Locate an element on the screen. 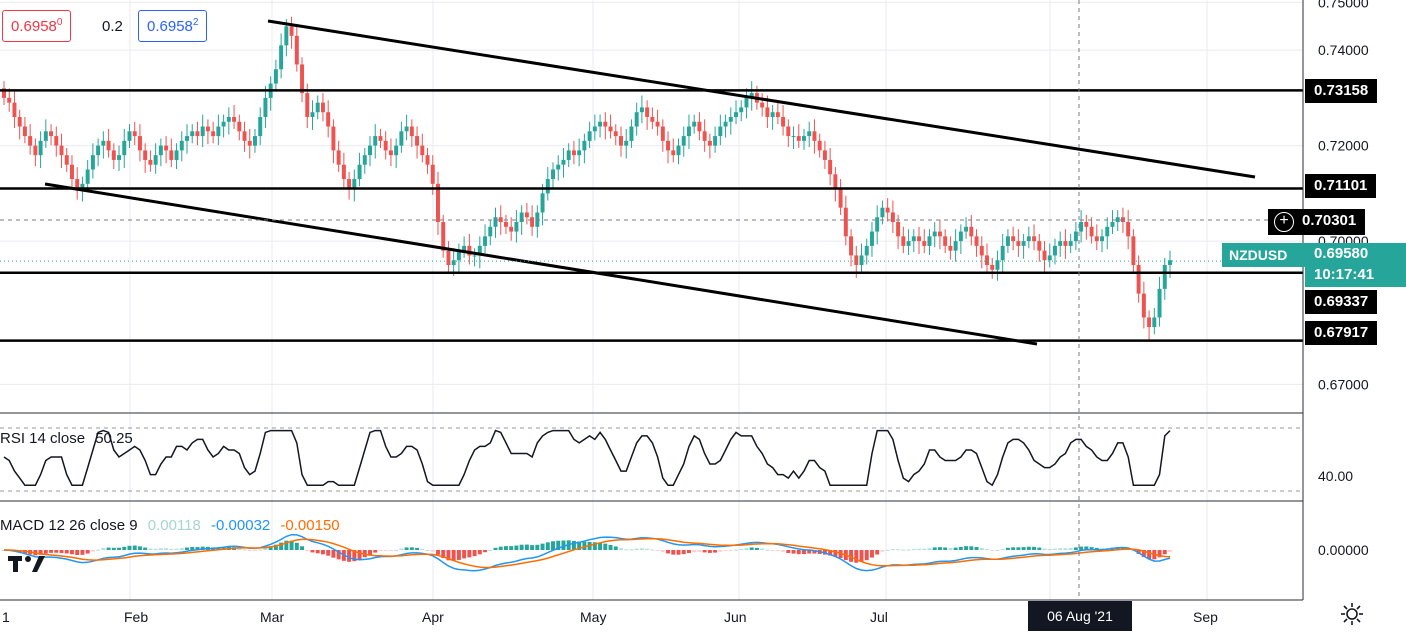 This screenshot has width=1406, height=640. ask-price-badge: 0.69582 is located at coordinates (173, 26).